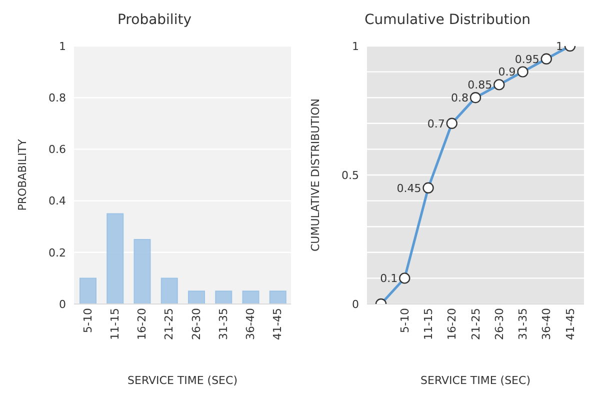 This screenshot has width=603, height=403. What do you see at coordinates (436, 123) in the screenshot?
I see `data-label: 0.7` at bounding box center [436, 123].